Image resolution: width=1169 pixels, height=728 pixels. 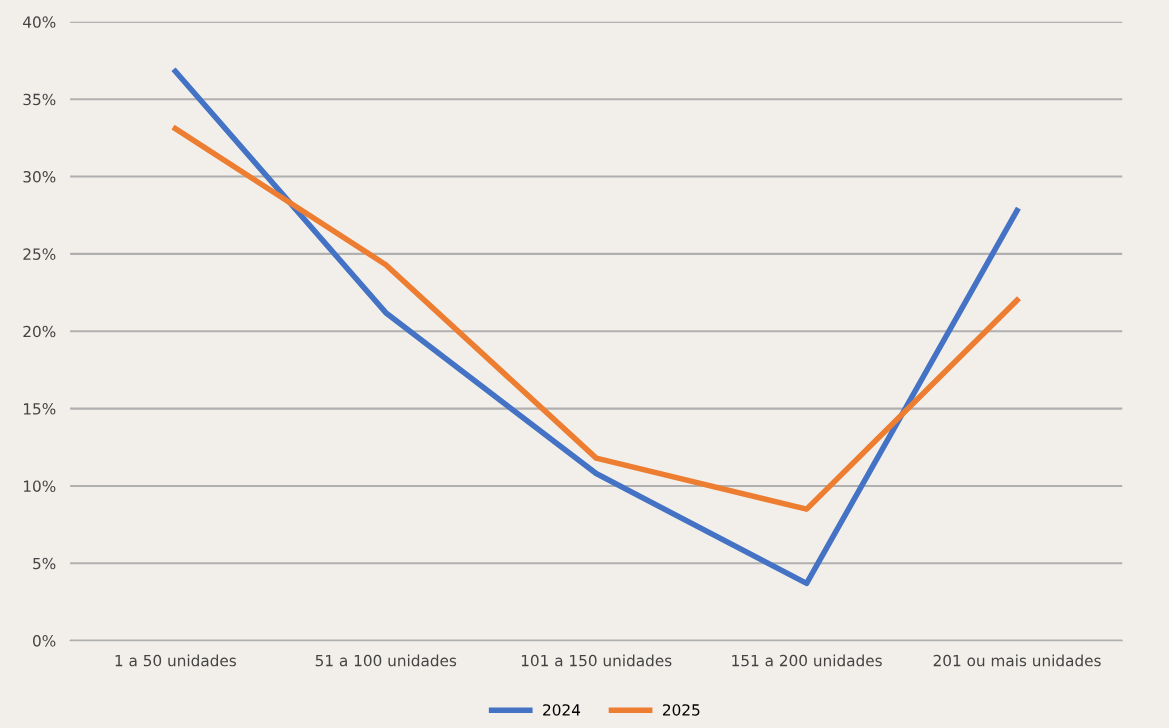 What do you see at coordinates (39, 409) in the screenshot?
I see `y-tick-label: 15%` at bounding box center [39, 409].